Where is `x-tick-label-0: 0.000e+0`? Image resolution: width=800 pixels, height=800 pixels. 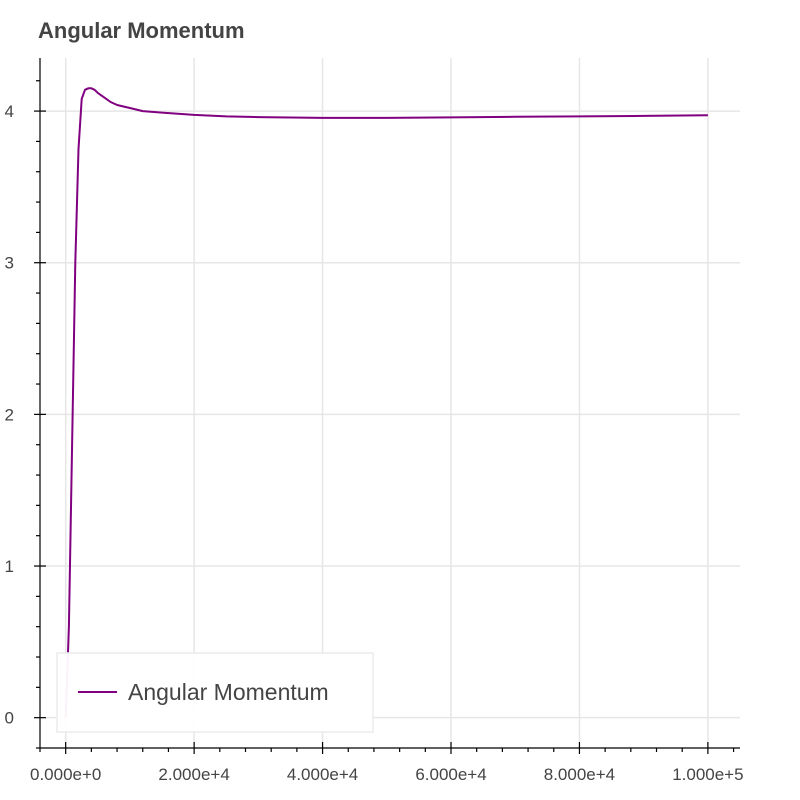
x-tick-label-0: 0.000e+0 is located at coordinates (65, 774).